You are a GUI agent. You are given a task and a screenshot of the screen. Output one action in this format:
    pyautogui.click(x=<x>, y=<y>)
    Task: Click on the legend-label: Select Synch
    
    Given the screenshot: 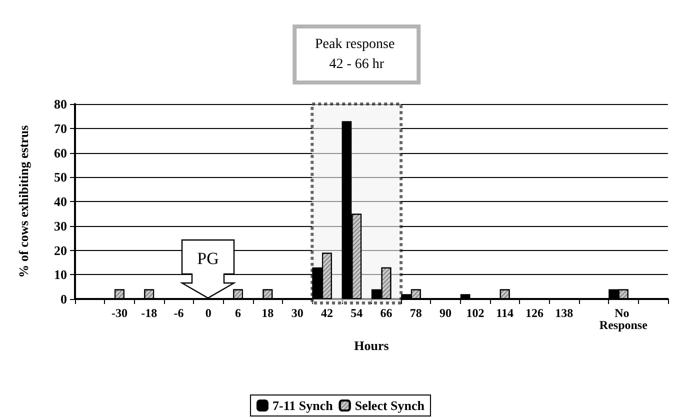 What is the action you would take?
    pyautogui.click(x=390, y=405)
    